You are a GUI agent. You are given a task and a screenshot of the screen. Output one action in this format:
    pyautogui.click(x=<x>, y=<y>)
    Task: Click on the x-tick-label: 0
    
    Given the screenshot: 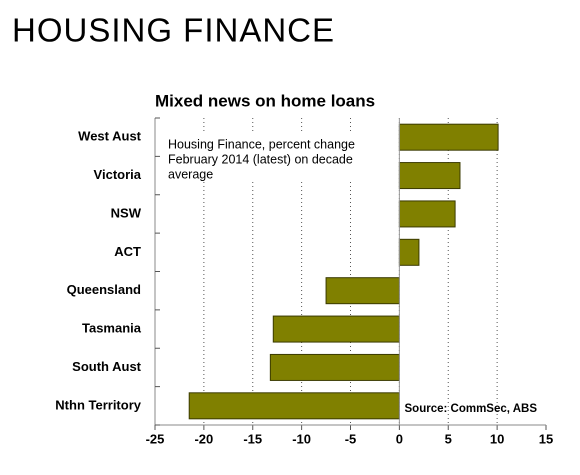 What is the action you would take?
    pyautogui.click(x=399, y=438)
    